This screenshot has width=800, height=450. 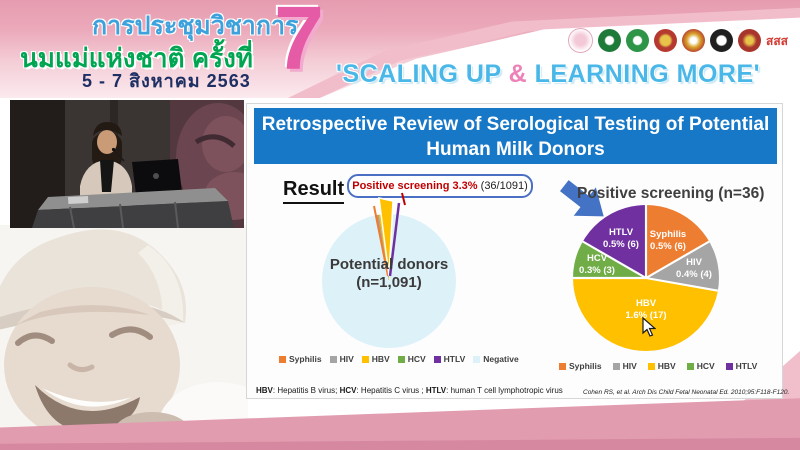 What do you see at coordinates (597, 270) in the screenshot?
I see `slice-value: 0.3% (3)` at bounding box center [597, 270].